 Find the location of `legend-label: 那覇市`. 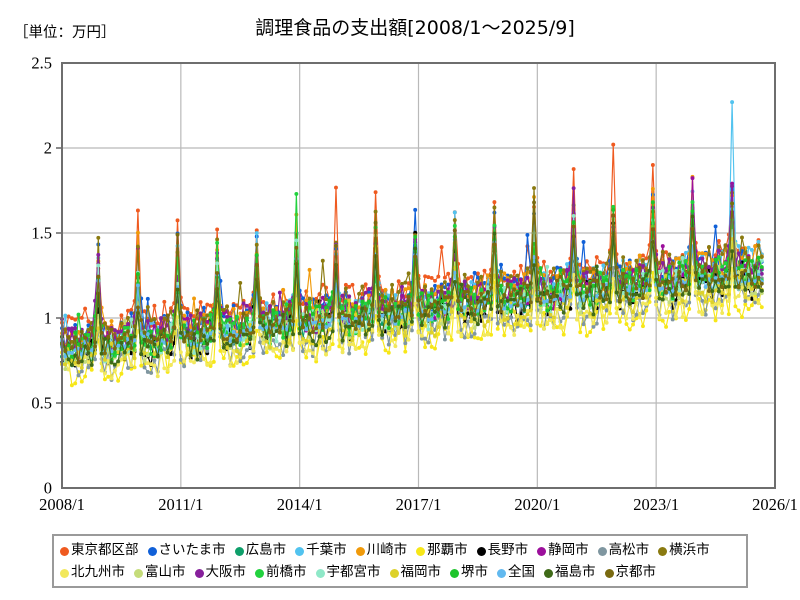

legend-label: 那覇市 is located at coordinates (447, 550).